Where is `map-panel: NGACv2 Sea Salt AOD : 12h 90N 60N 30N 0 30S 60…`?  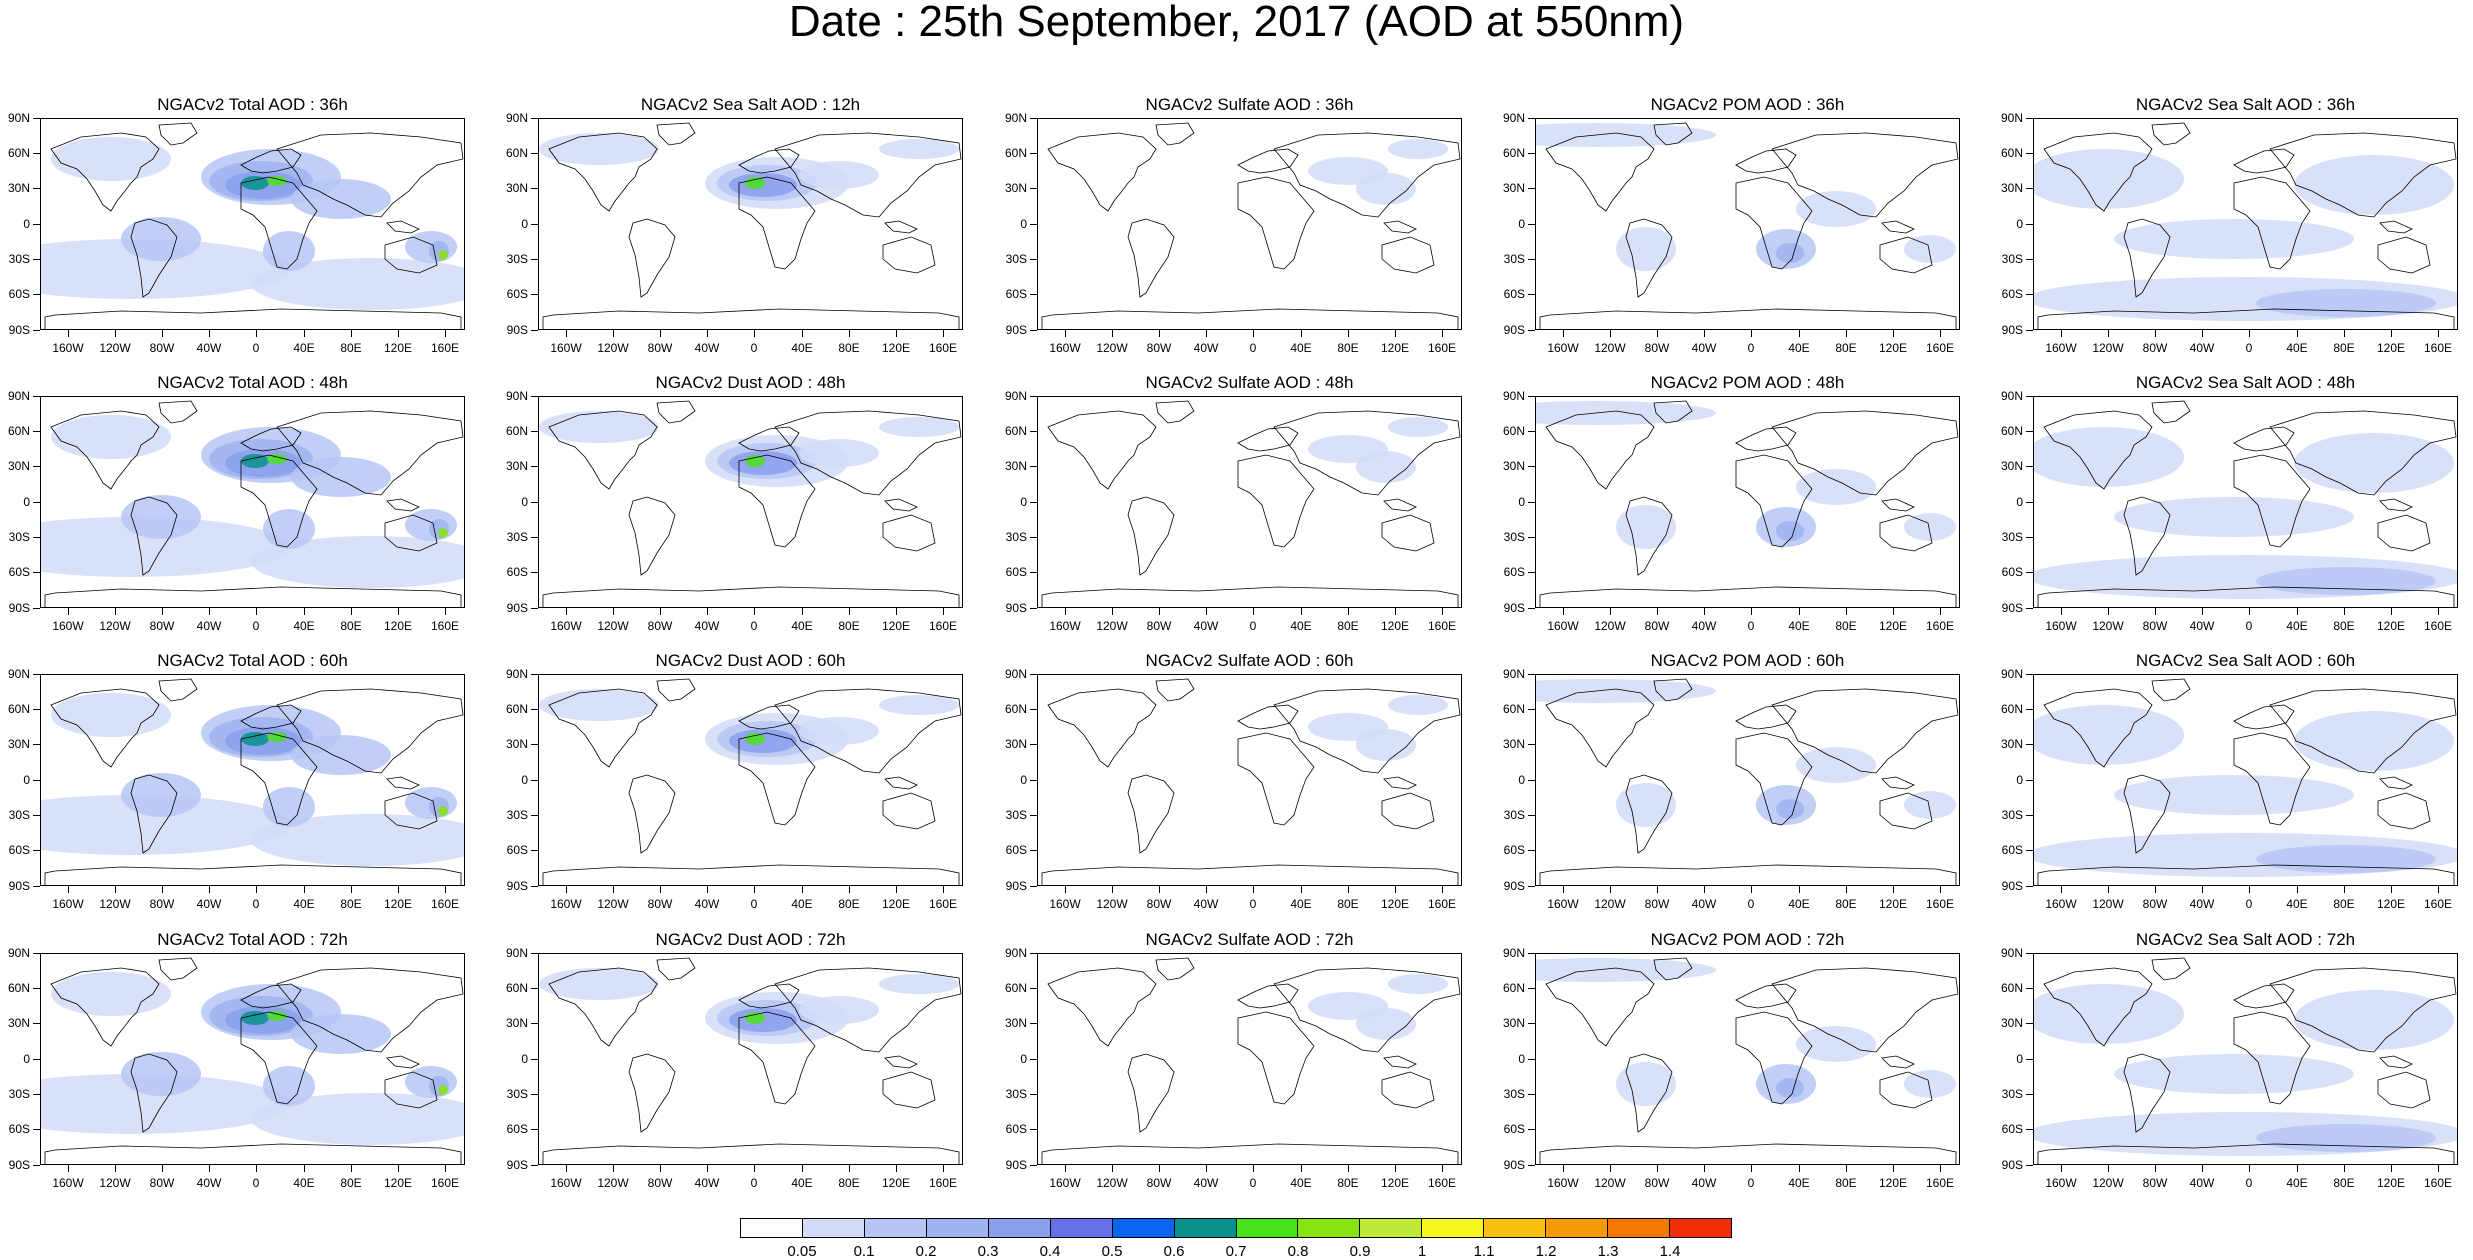
map-panel: NGACv2 Sea Salt AOD : 12h 90N 60N 30N 0 30S 60… is located at coordinates (738, 230).